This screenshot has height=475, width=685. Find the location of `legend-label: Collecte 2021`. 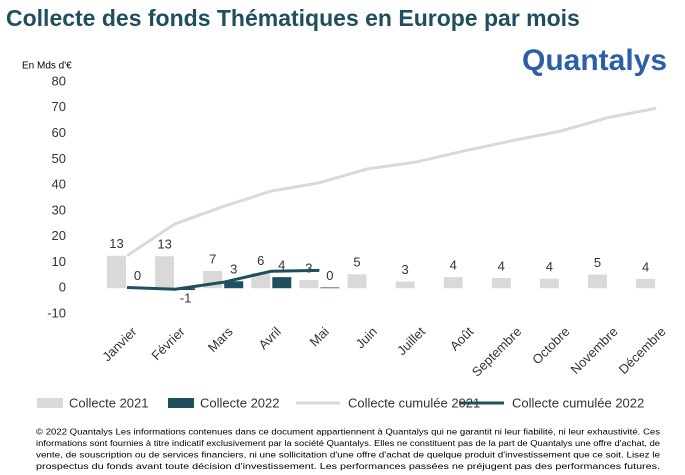

legend-label: Collecte 2021 is located at coordinates (109, 402).